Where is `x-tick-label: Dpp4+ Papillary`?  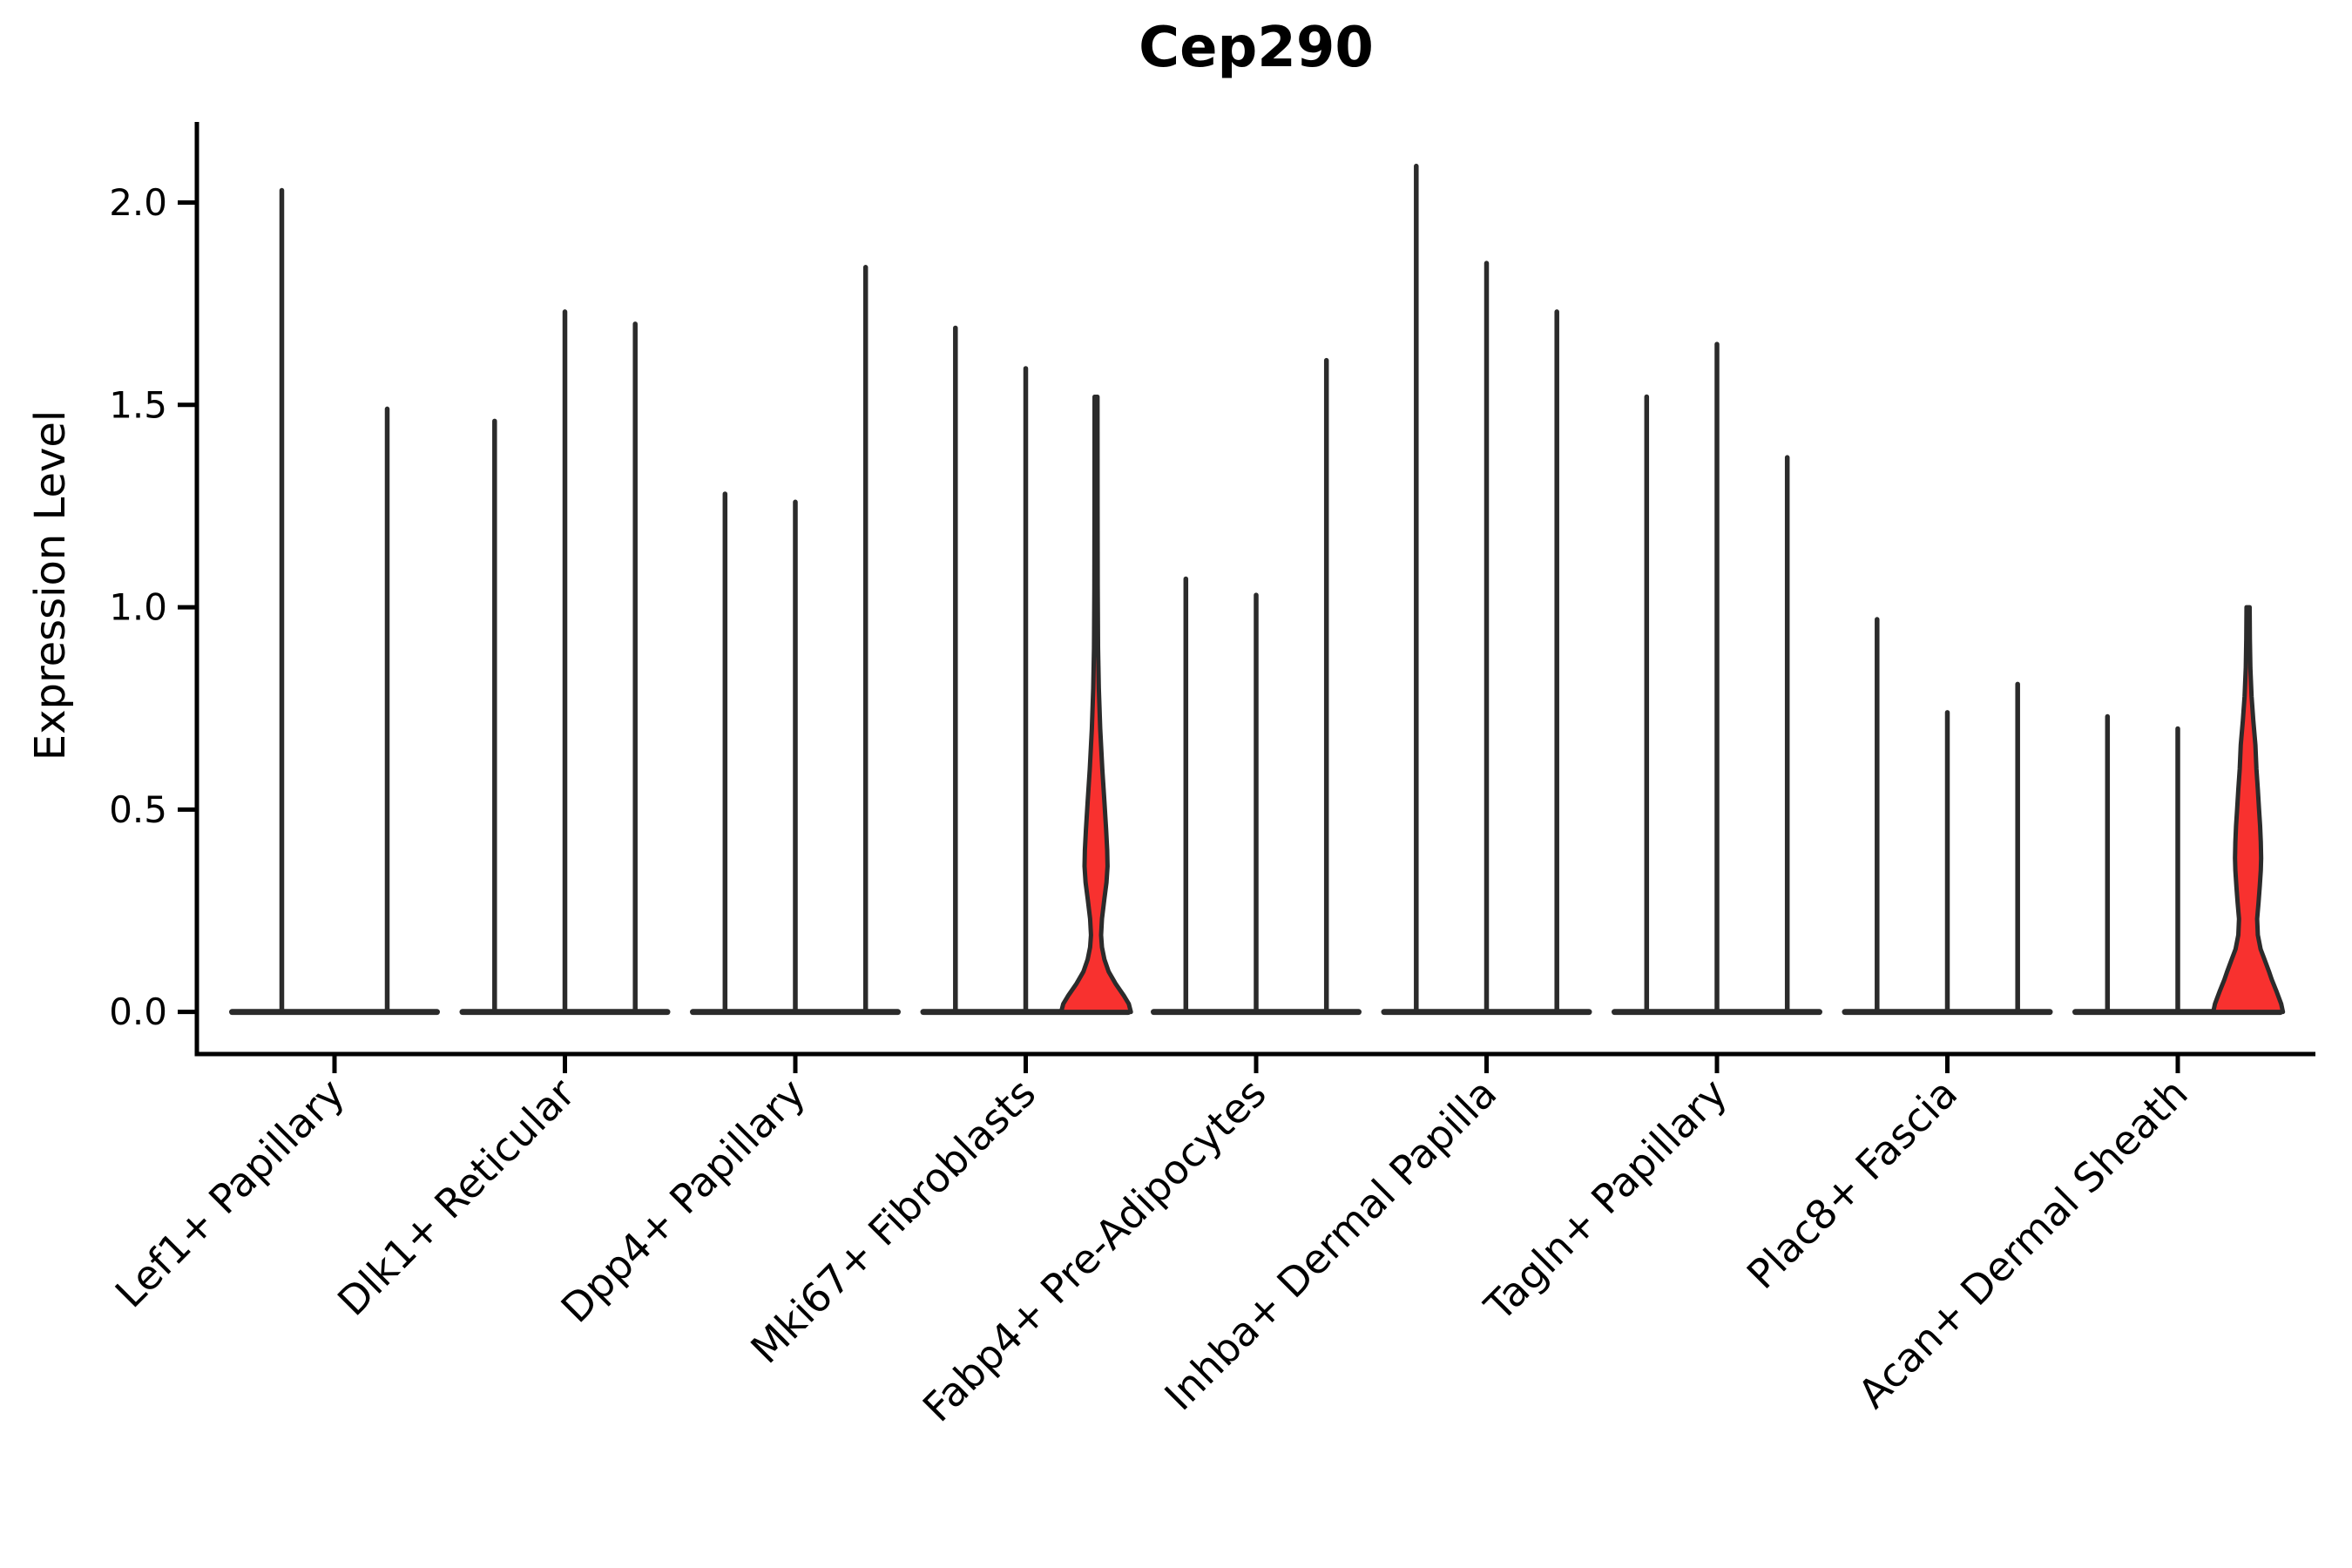
x-tick-label: Dpp4+ Papillary is located at coordinates (683, 1201).